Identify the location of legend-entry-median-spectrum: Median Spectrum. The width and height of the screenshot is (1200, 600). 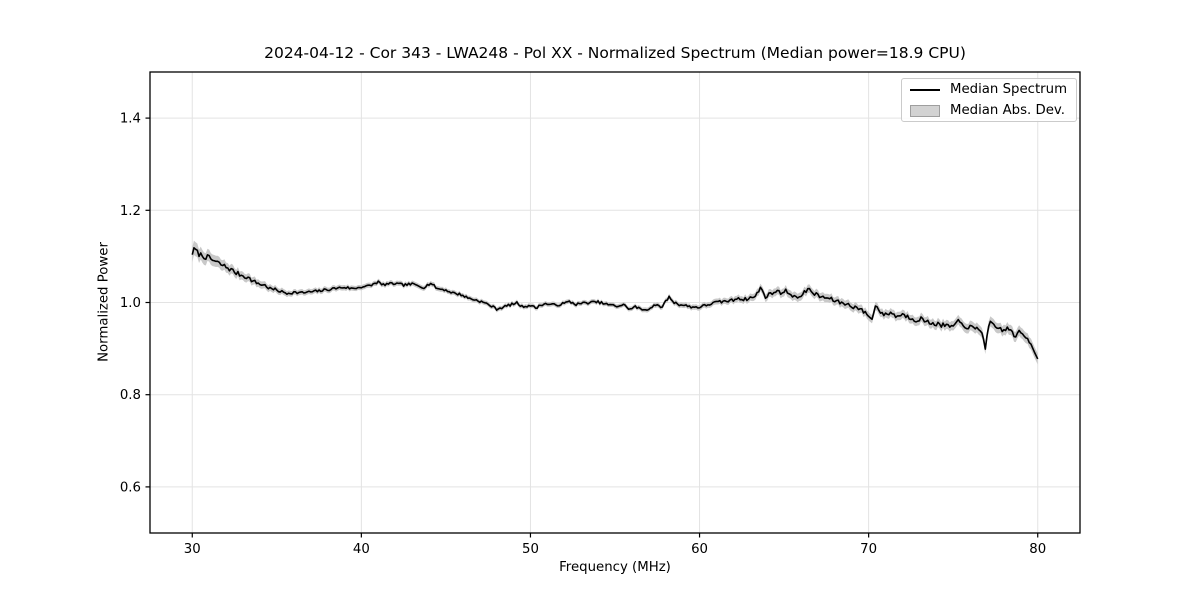
(993, 89).